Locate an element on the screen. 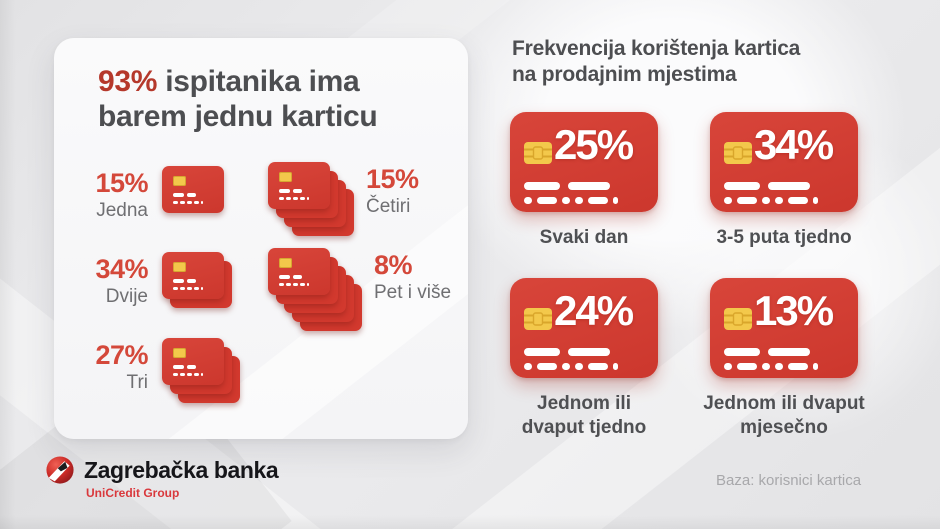 This screenshot has height=529, width=940. unicredit-logo-icon is located at coordinates (60, 470).